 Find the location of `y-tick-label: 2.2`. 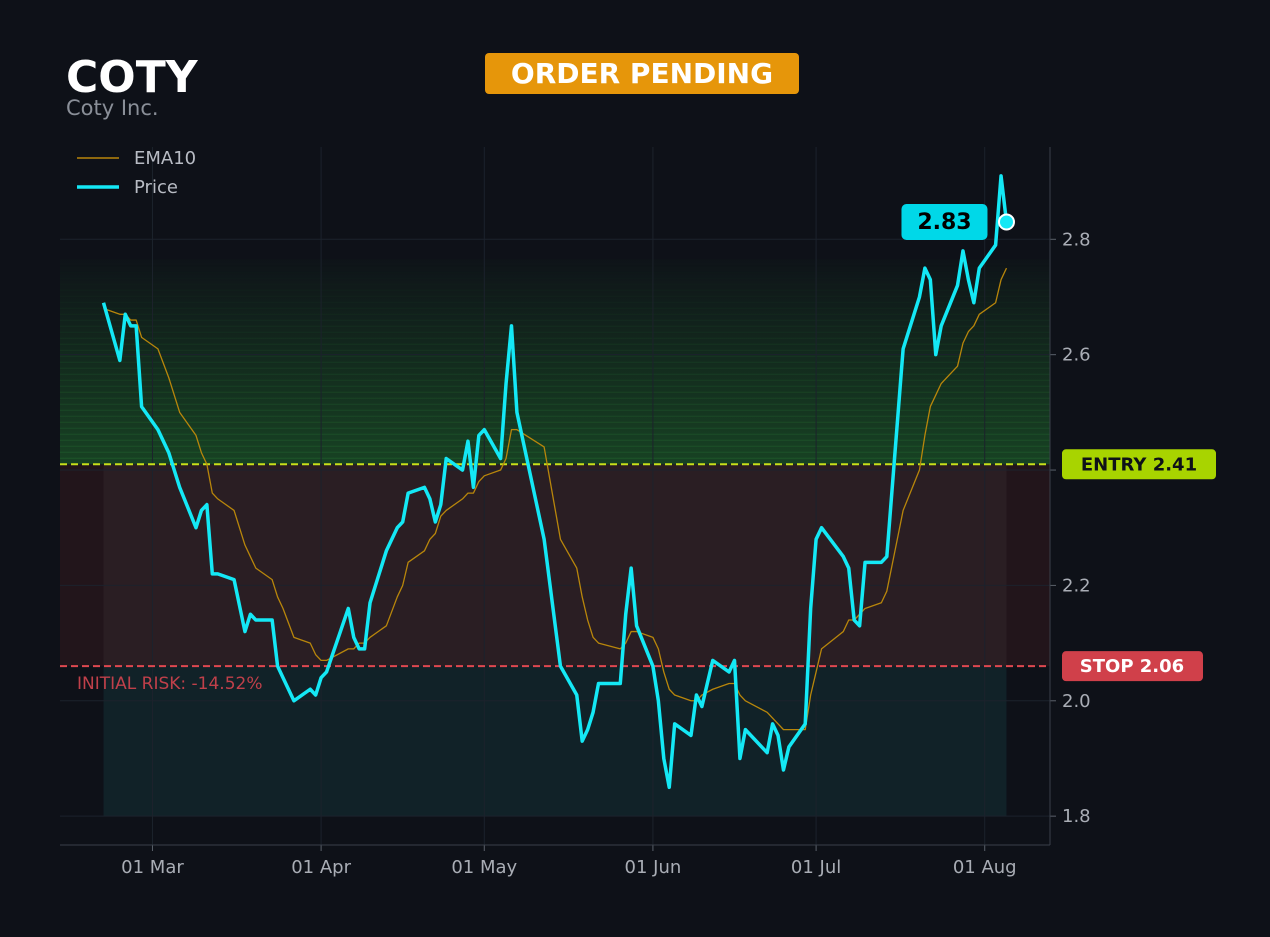

y-tick-label: 2.2 is located at coordinates (1076, 585).